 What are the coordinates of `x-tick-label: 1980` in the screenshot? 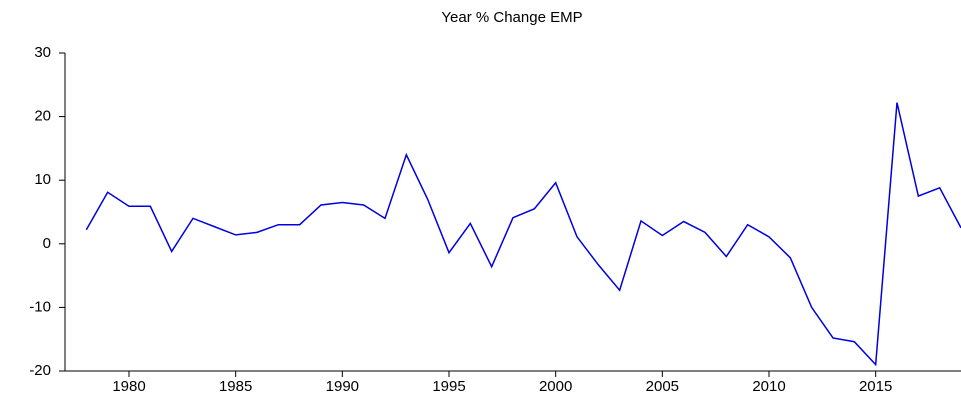 It's located at (128, 386).